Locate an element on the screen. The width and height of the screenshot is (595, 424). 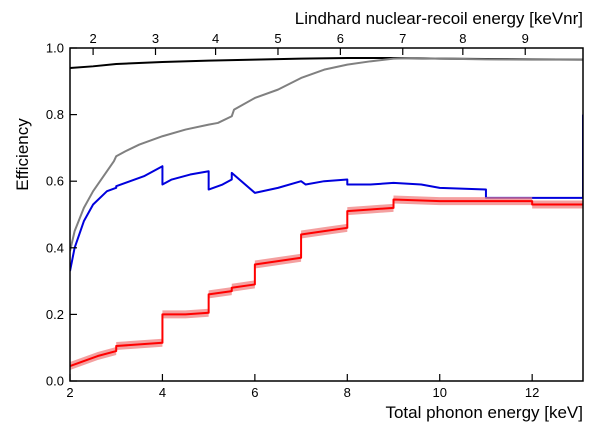
x-tick-label: 12 is located at coordinates (532, 392).